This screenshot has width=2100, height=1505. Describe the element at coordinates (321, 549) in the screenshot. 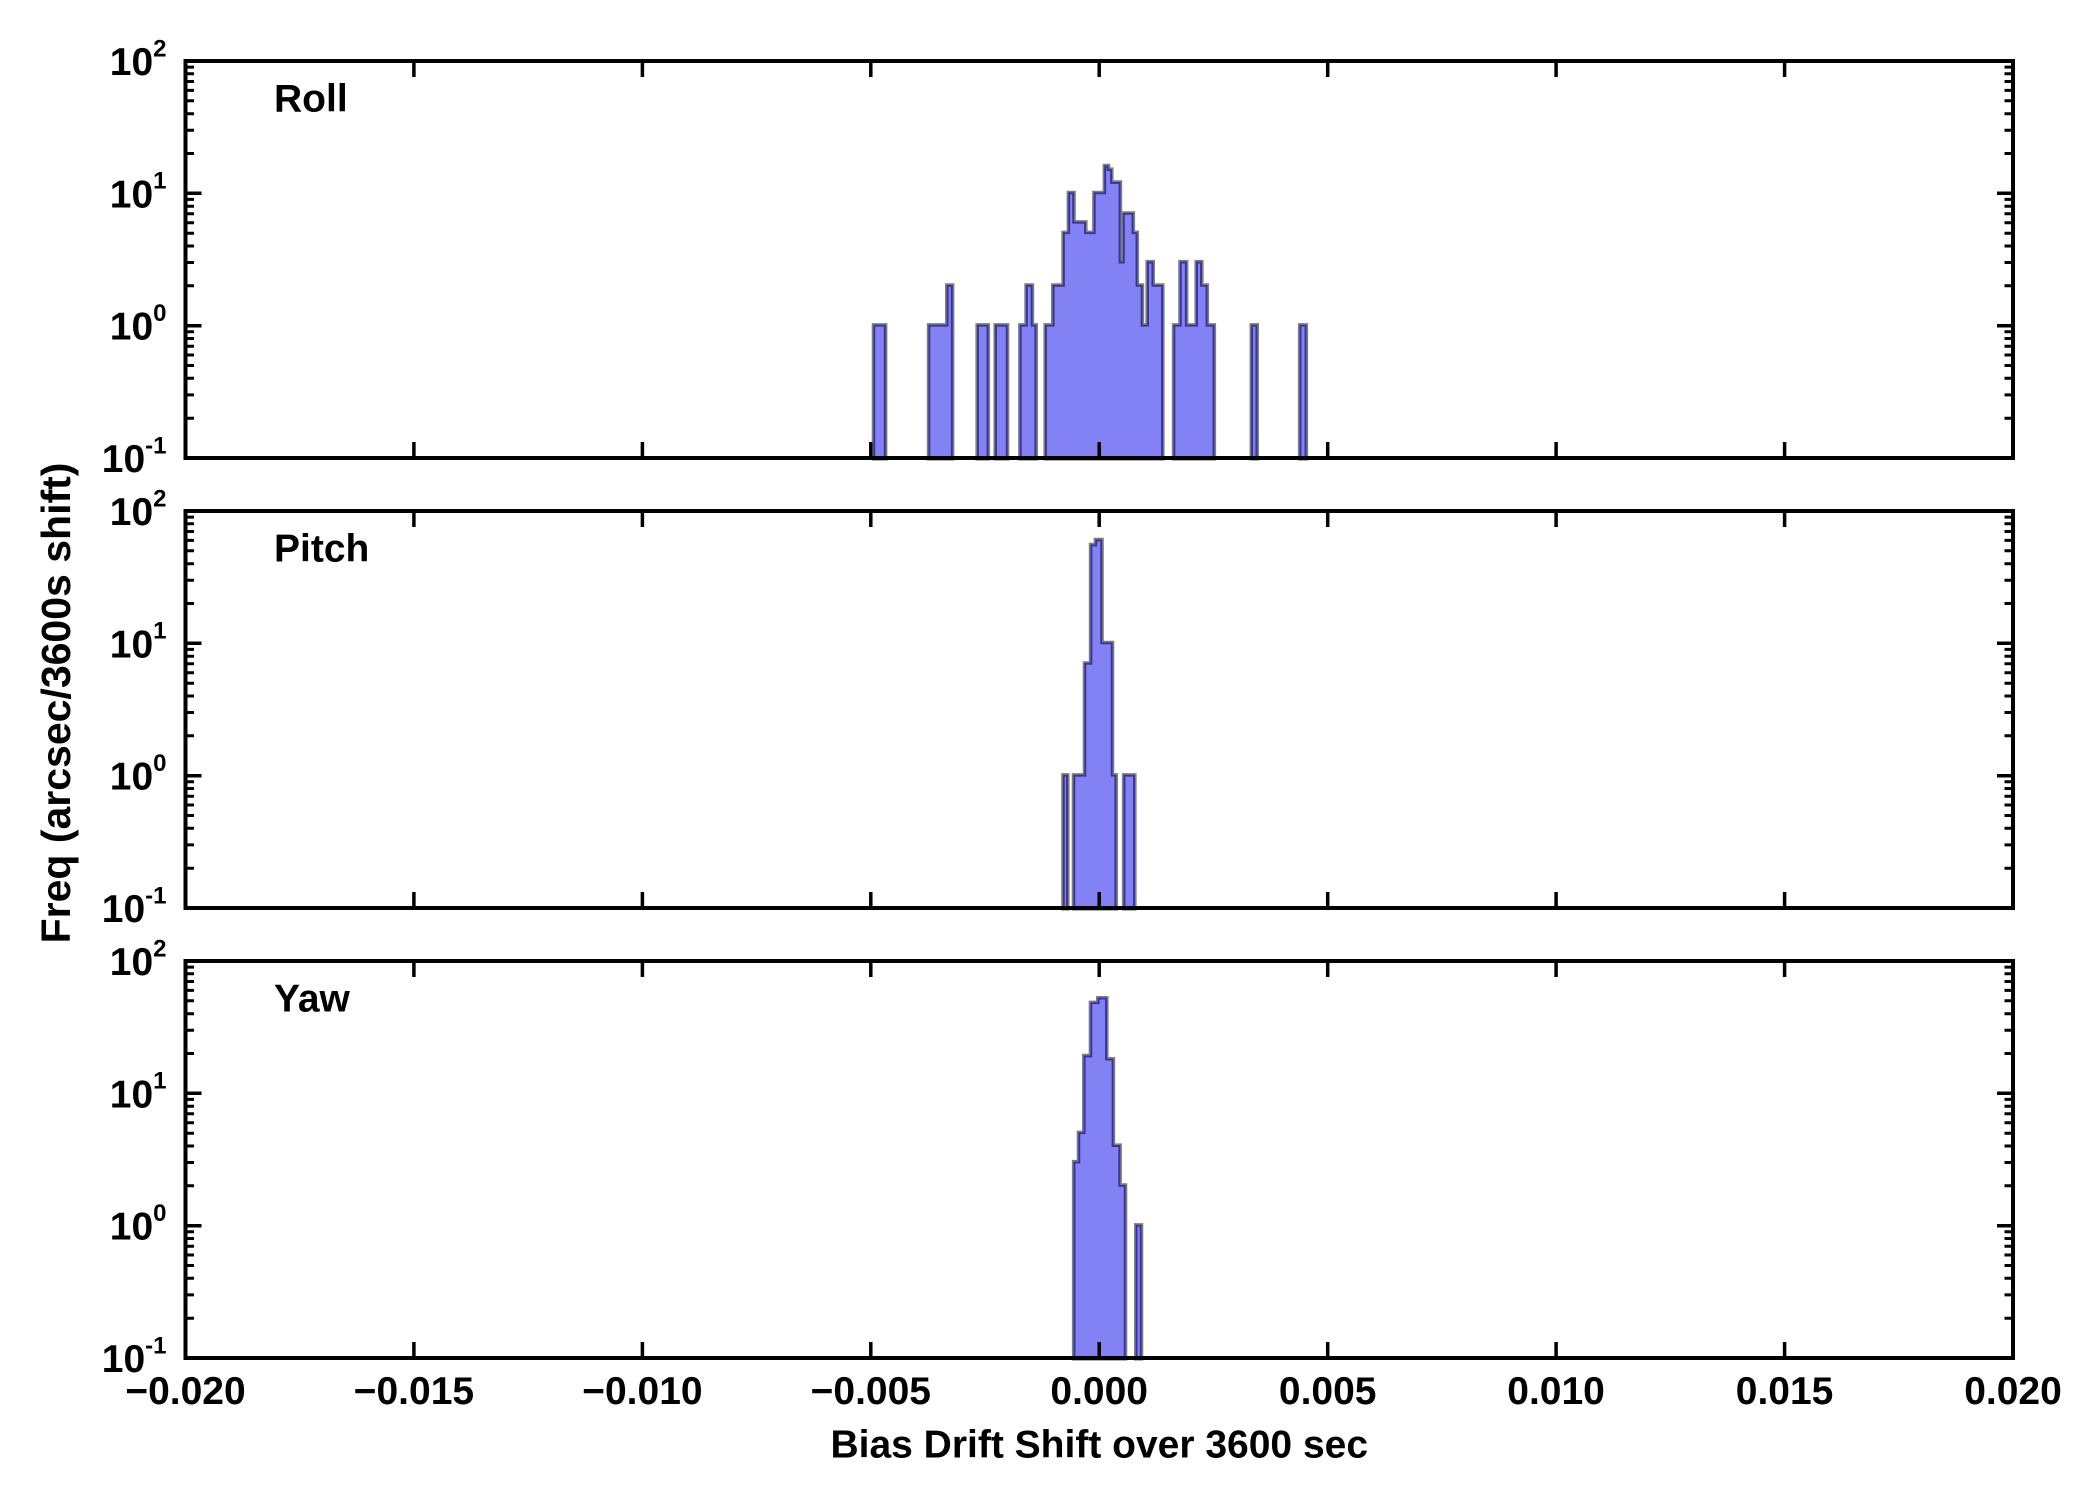

I see `svg-text: Pitch` at that location.